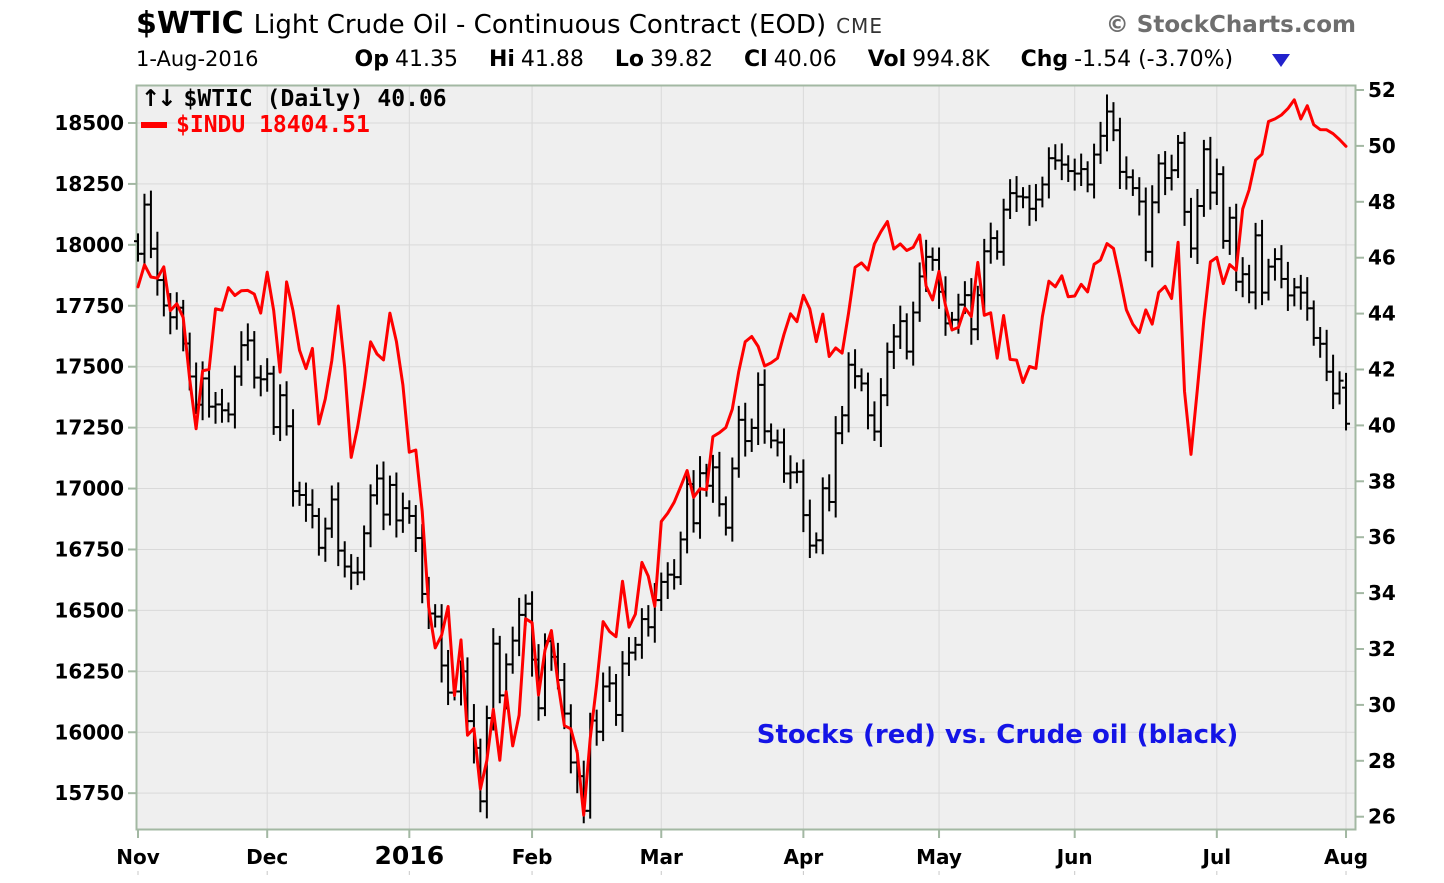 This screenshot has width=1444, height=883. Describe the element at coordinates (89, 793) in the screenshot. I see `left-axis-label: 15750` at that location.